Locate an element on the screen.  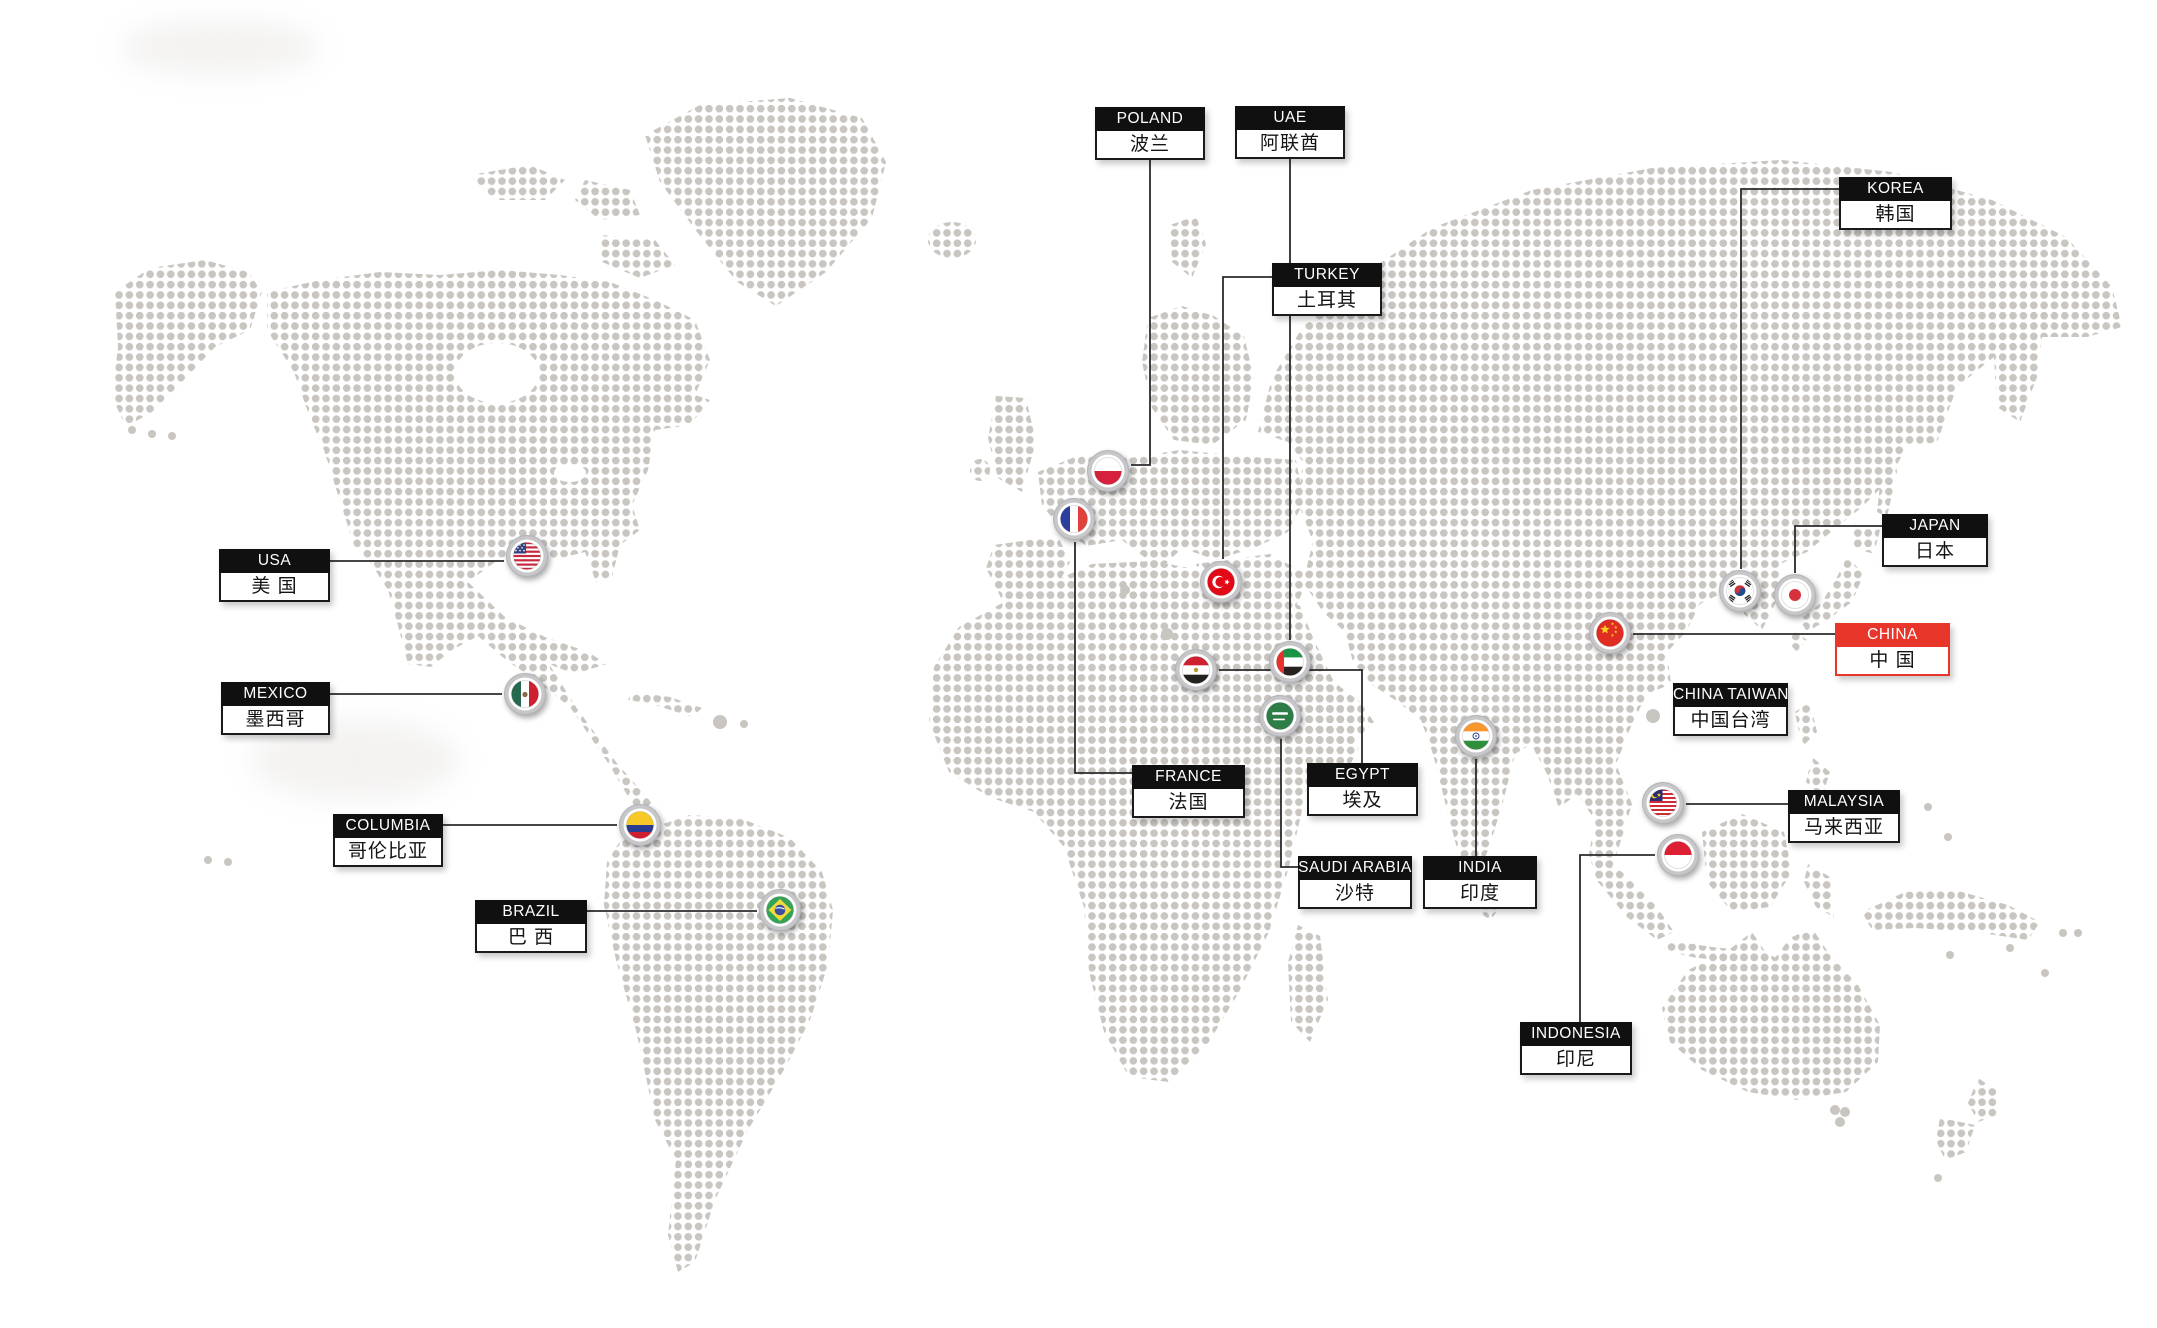
country-name-zh: 土耳其 is located at coordinates (1327, 301).